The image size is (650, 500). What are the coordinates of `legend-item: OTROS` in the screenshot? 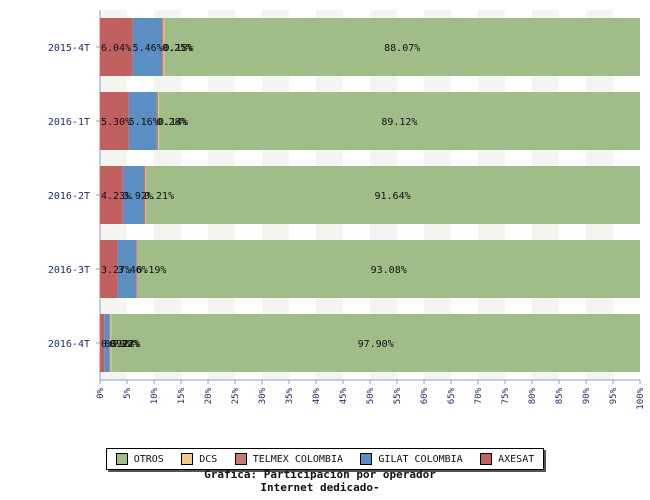 It's located at (139, 459).